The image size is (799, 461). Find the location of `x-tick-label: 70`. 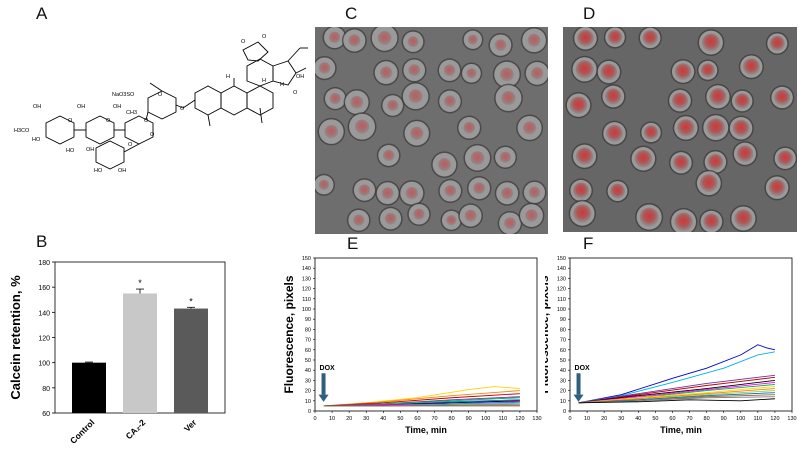

x-tick-label: 70 is located at coordinates (689, 419).